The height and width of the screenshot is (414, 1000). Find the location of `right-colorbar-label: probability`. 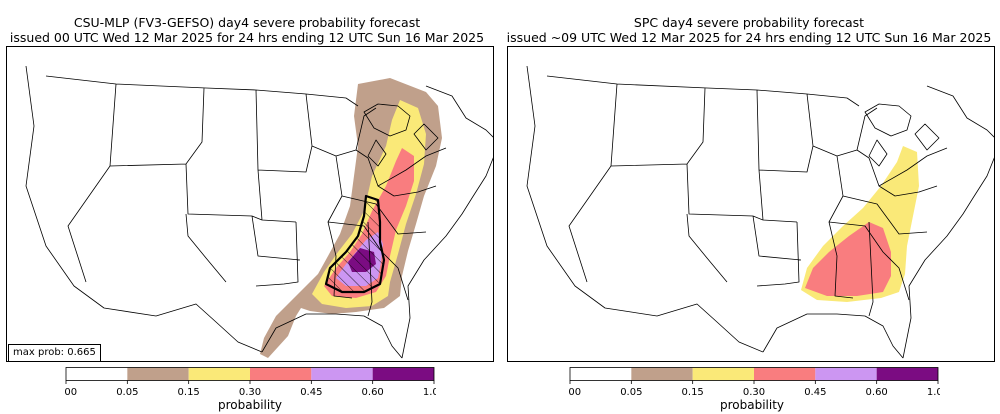

right-colorbar-label: probability is located at coordinates (752, 405).